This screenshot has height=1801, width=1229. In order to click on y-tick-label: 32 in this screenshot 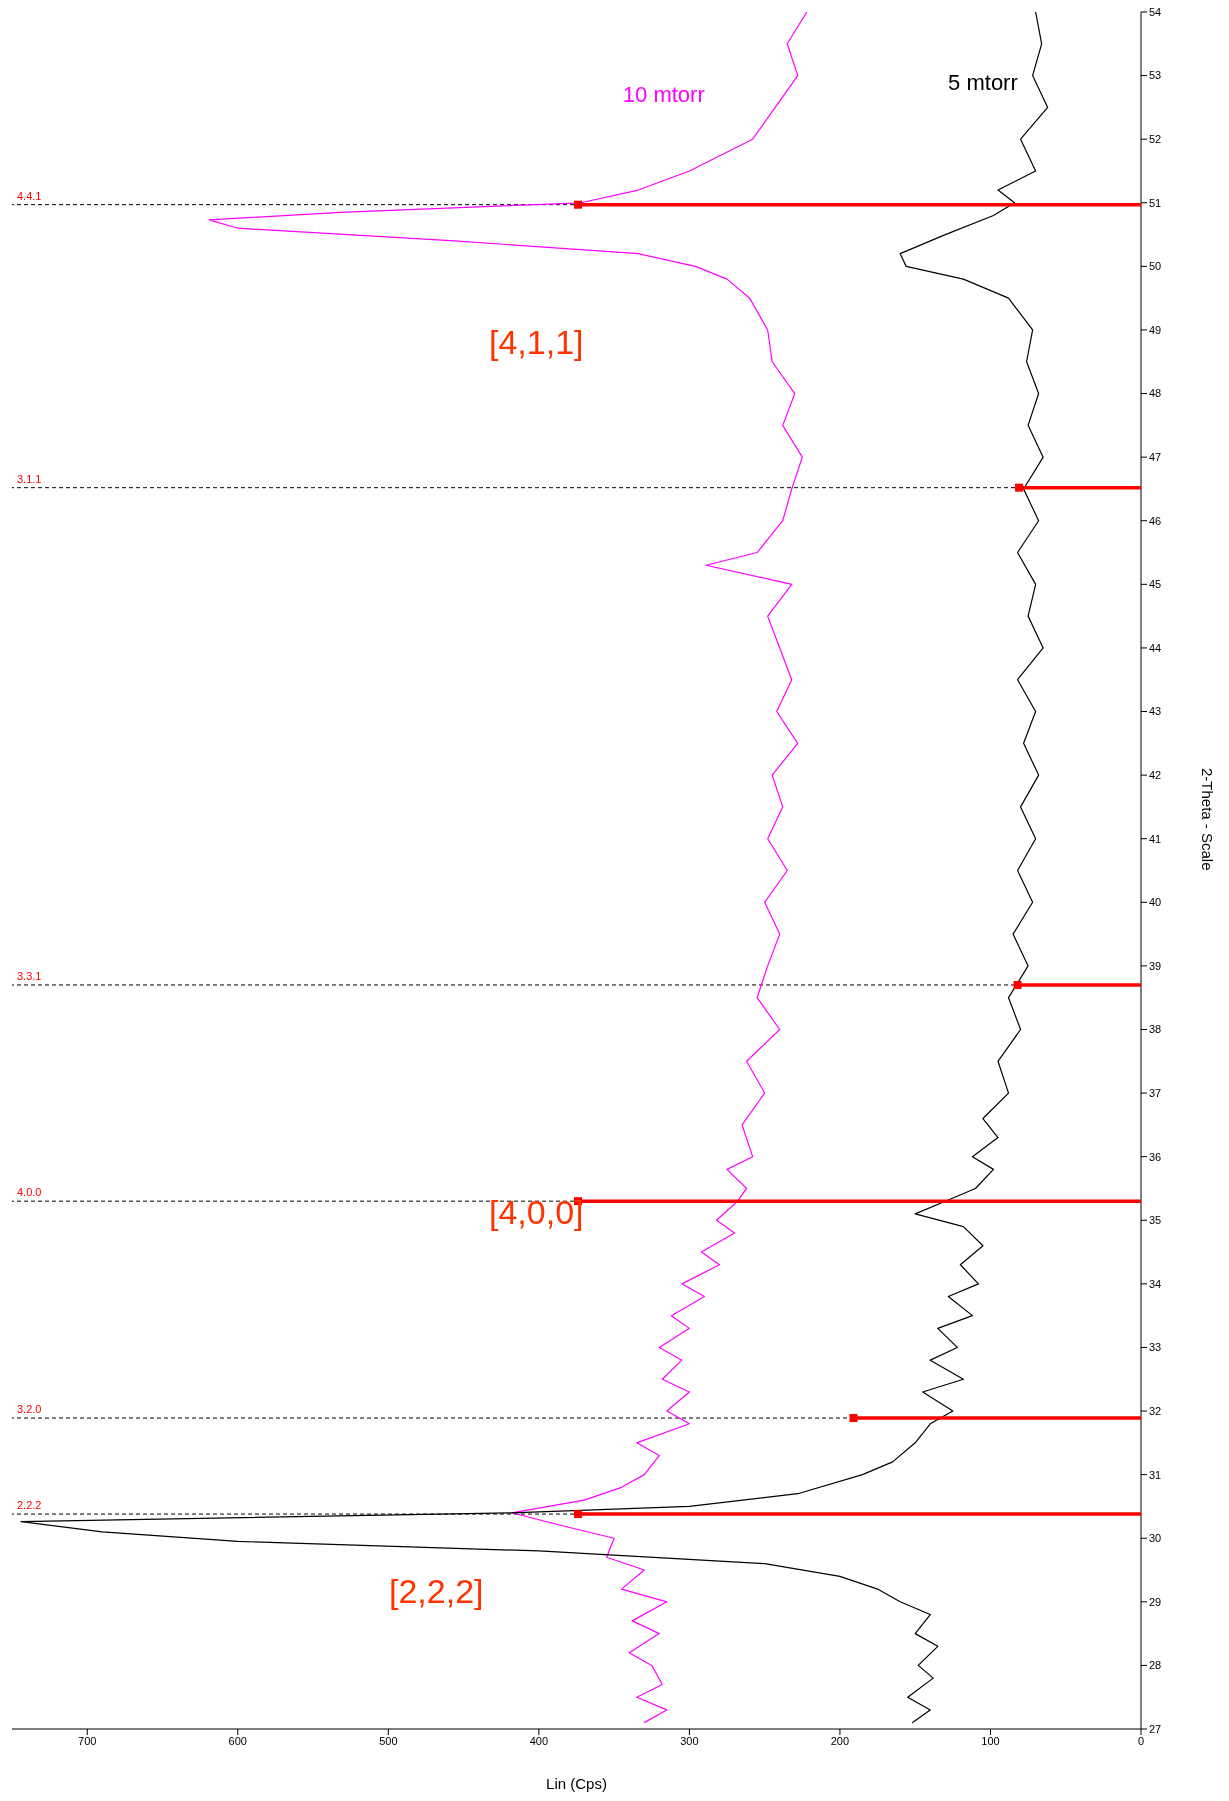, I will do `click(1155, 1410)`.